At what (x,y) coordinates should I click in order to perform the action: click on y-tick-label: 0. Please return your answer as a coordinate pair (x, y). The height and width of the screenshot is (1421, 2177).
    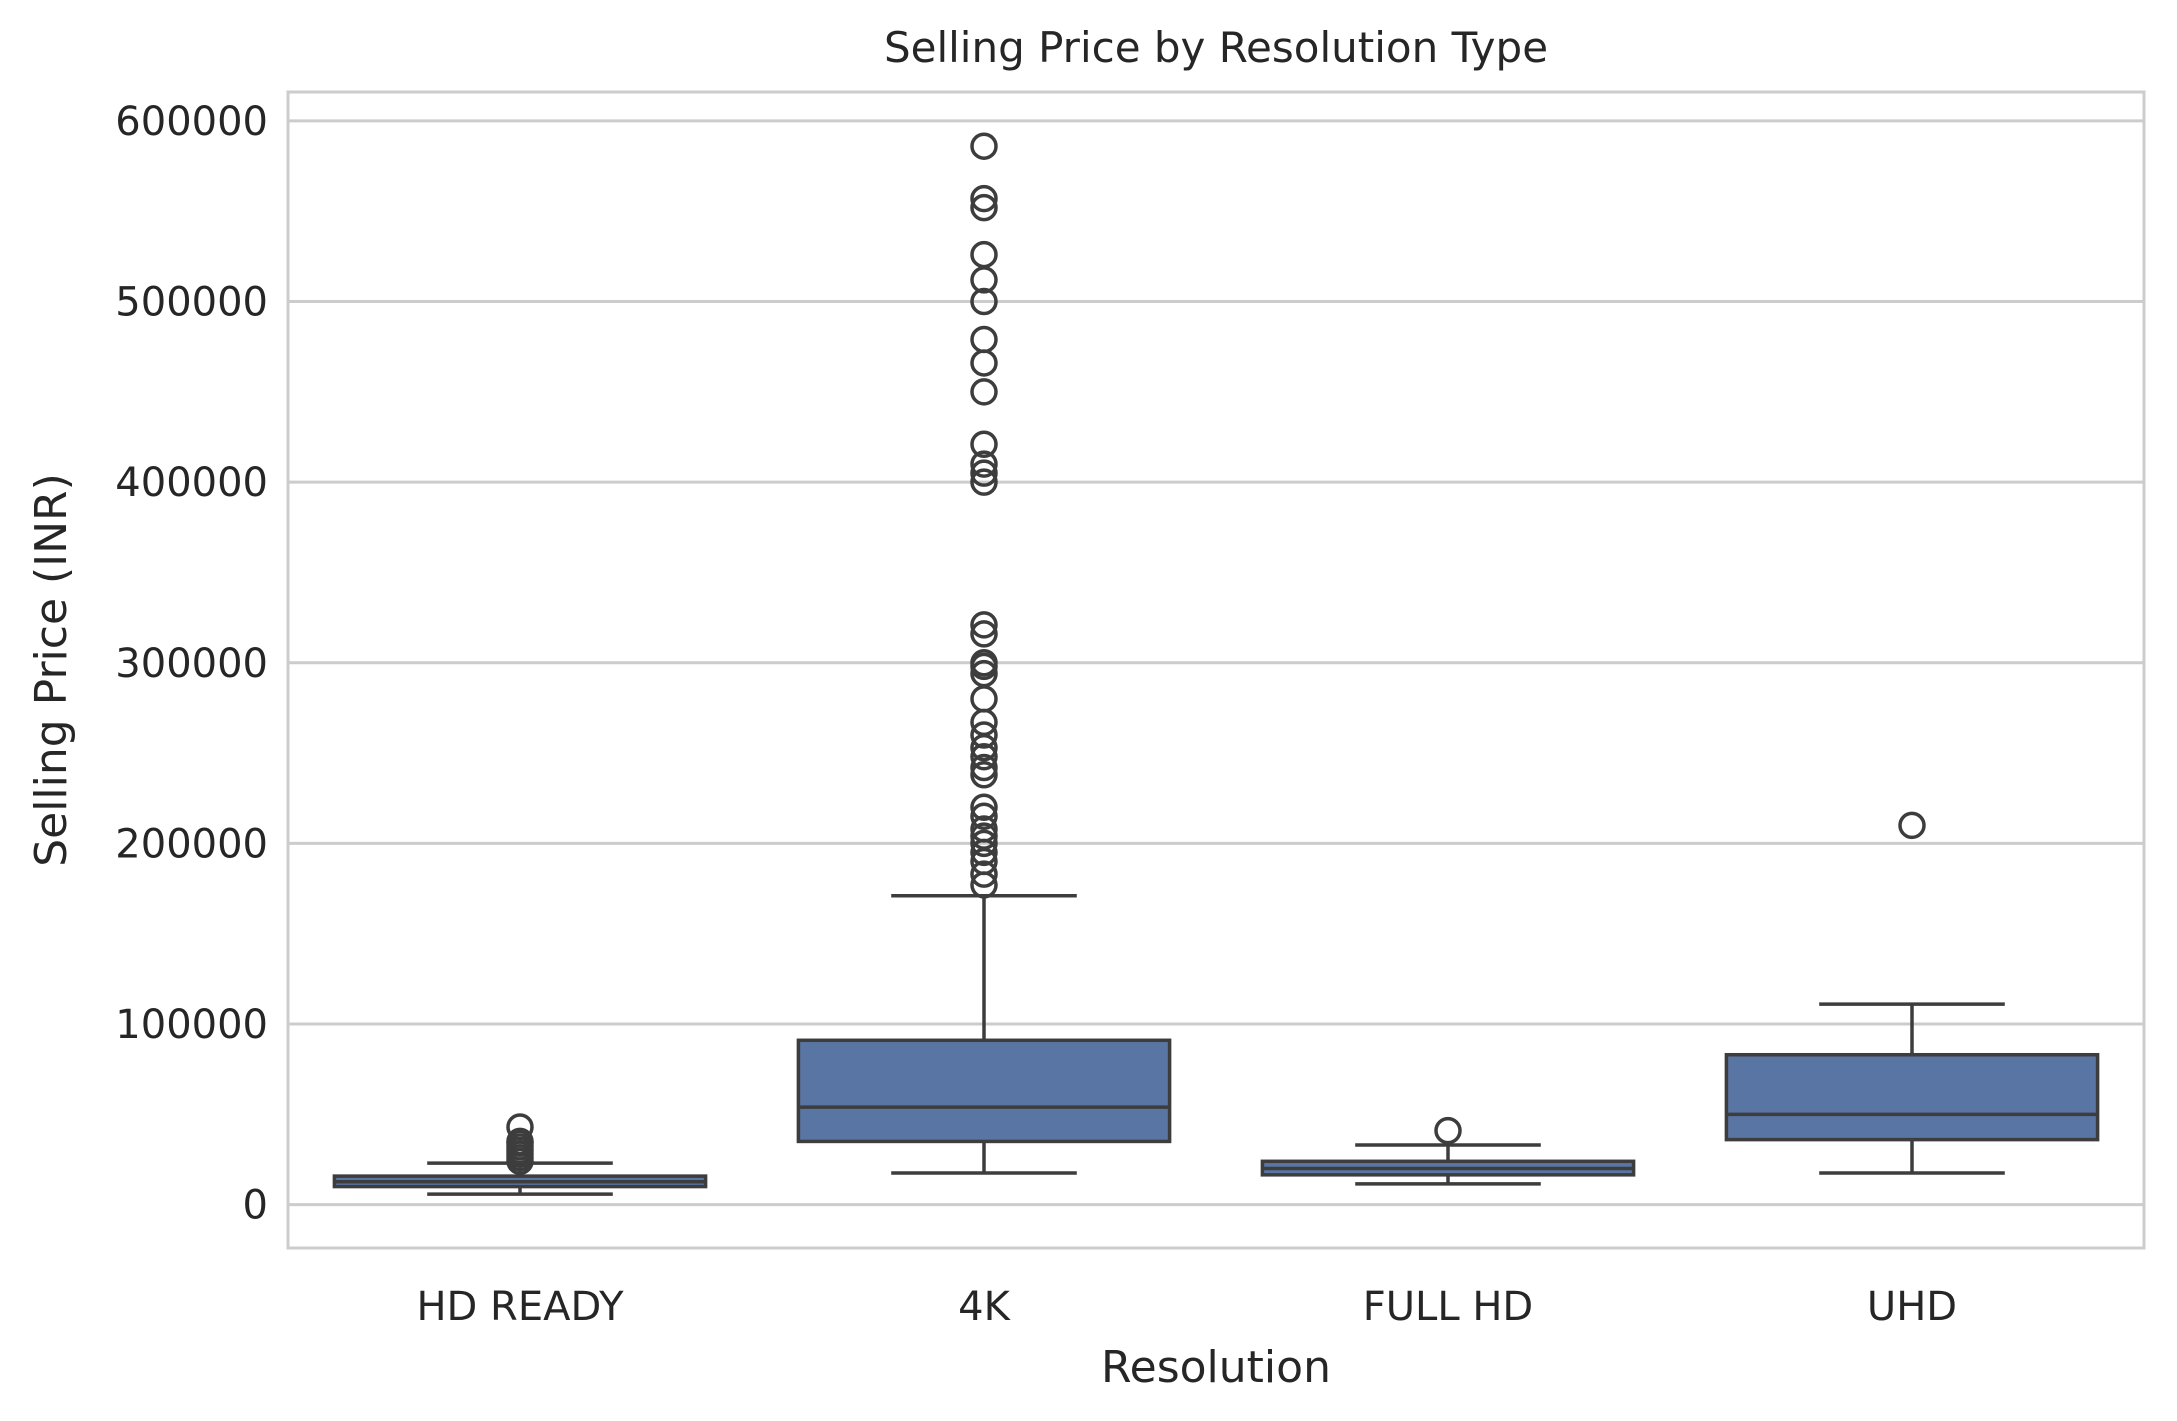
    Looking at the image, I should click on (255, 1206).